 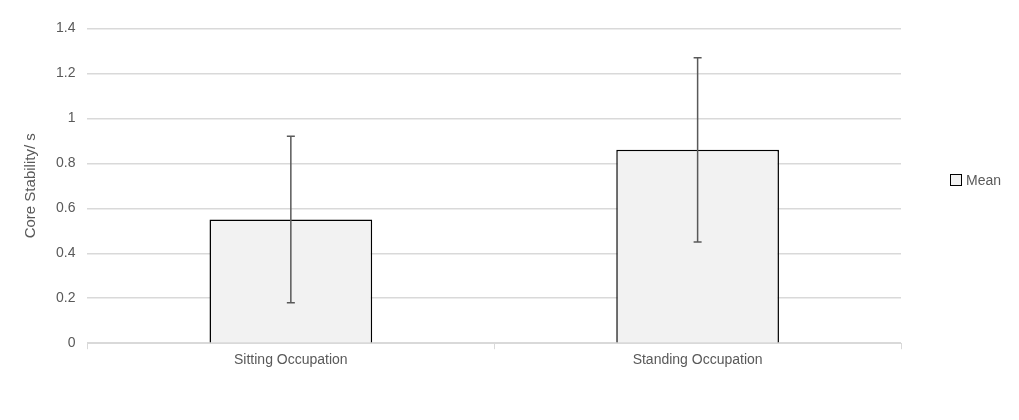 I want to click on y-tick-label: 1, so click(x=71, y=117).